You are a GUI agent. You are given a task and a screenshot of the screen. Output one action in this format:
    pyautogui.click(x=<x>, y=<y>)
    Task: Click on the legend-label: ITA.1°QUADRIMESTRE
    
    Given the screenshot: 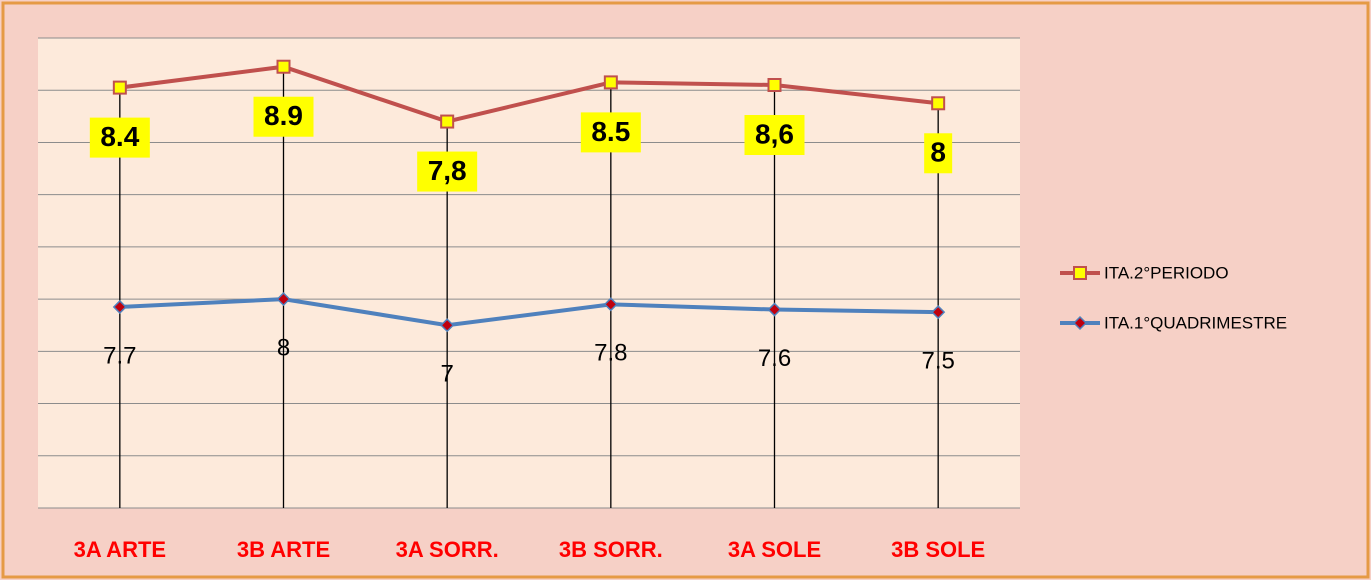 What is the action you would take?
    pyautogui.click(x=1195, y=322)
    